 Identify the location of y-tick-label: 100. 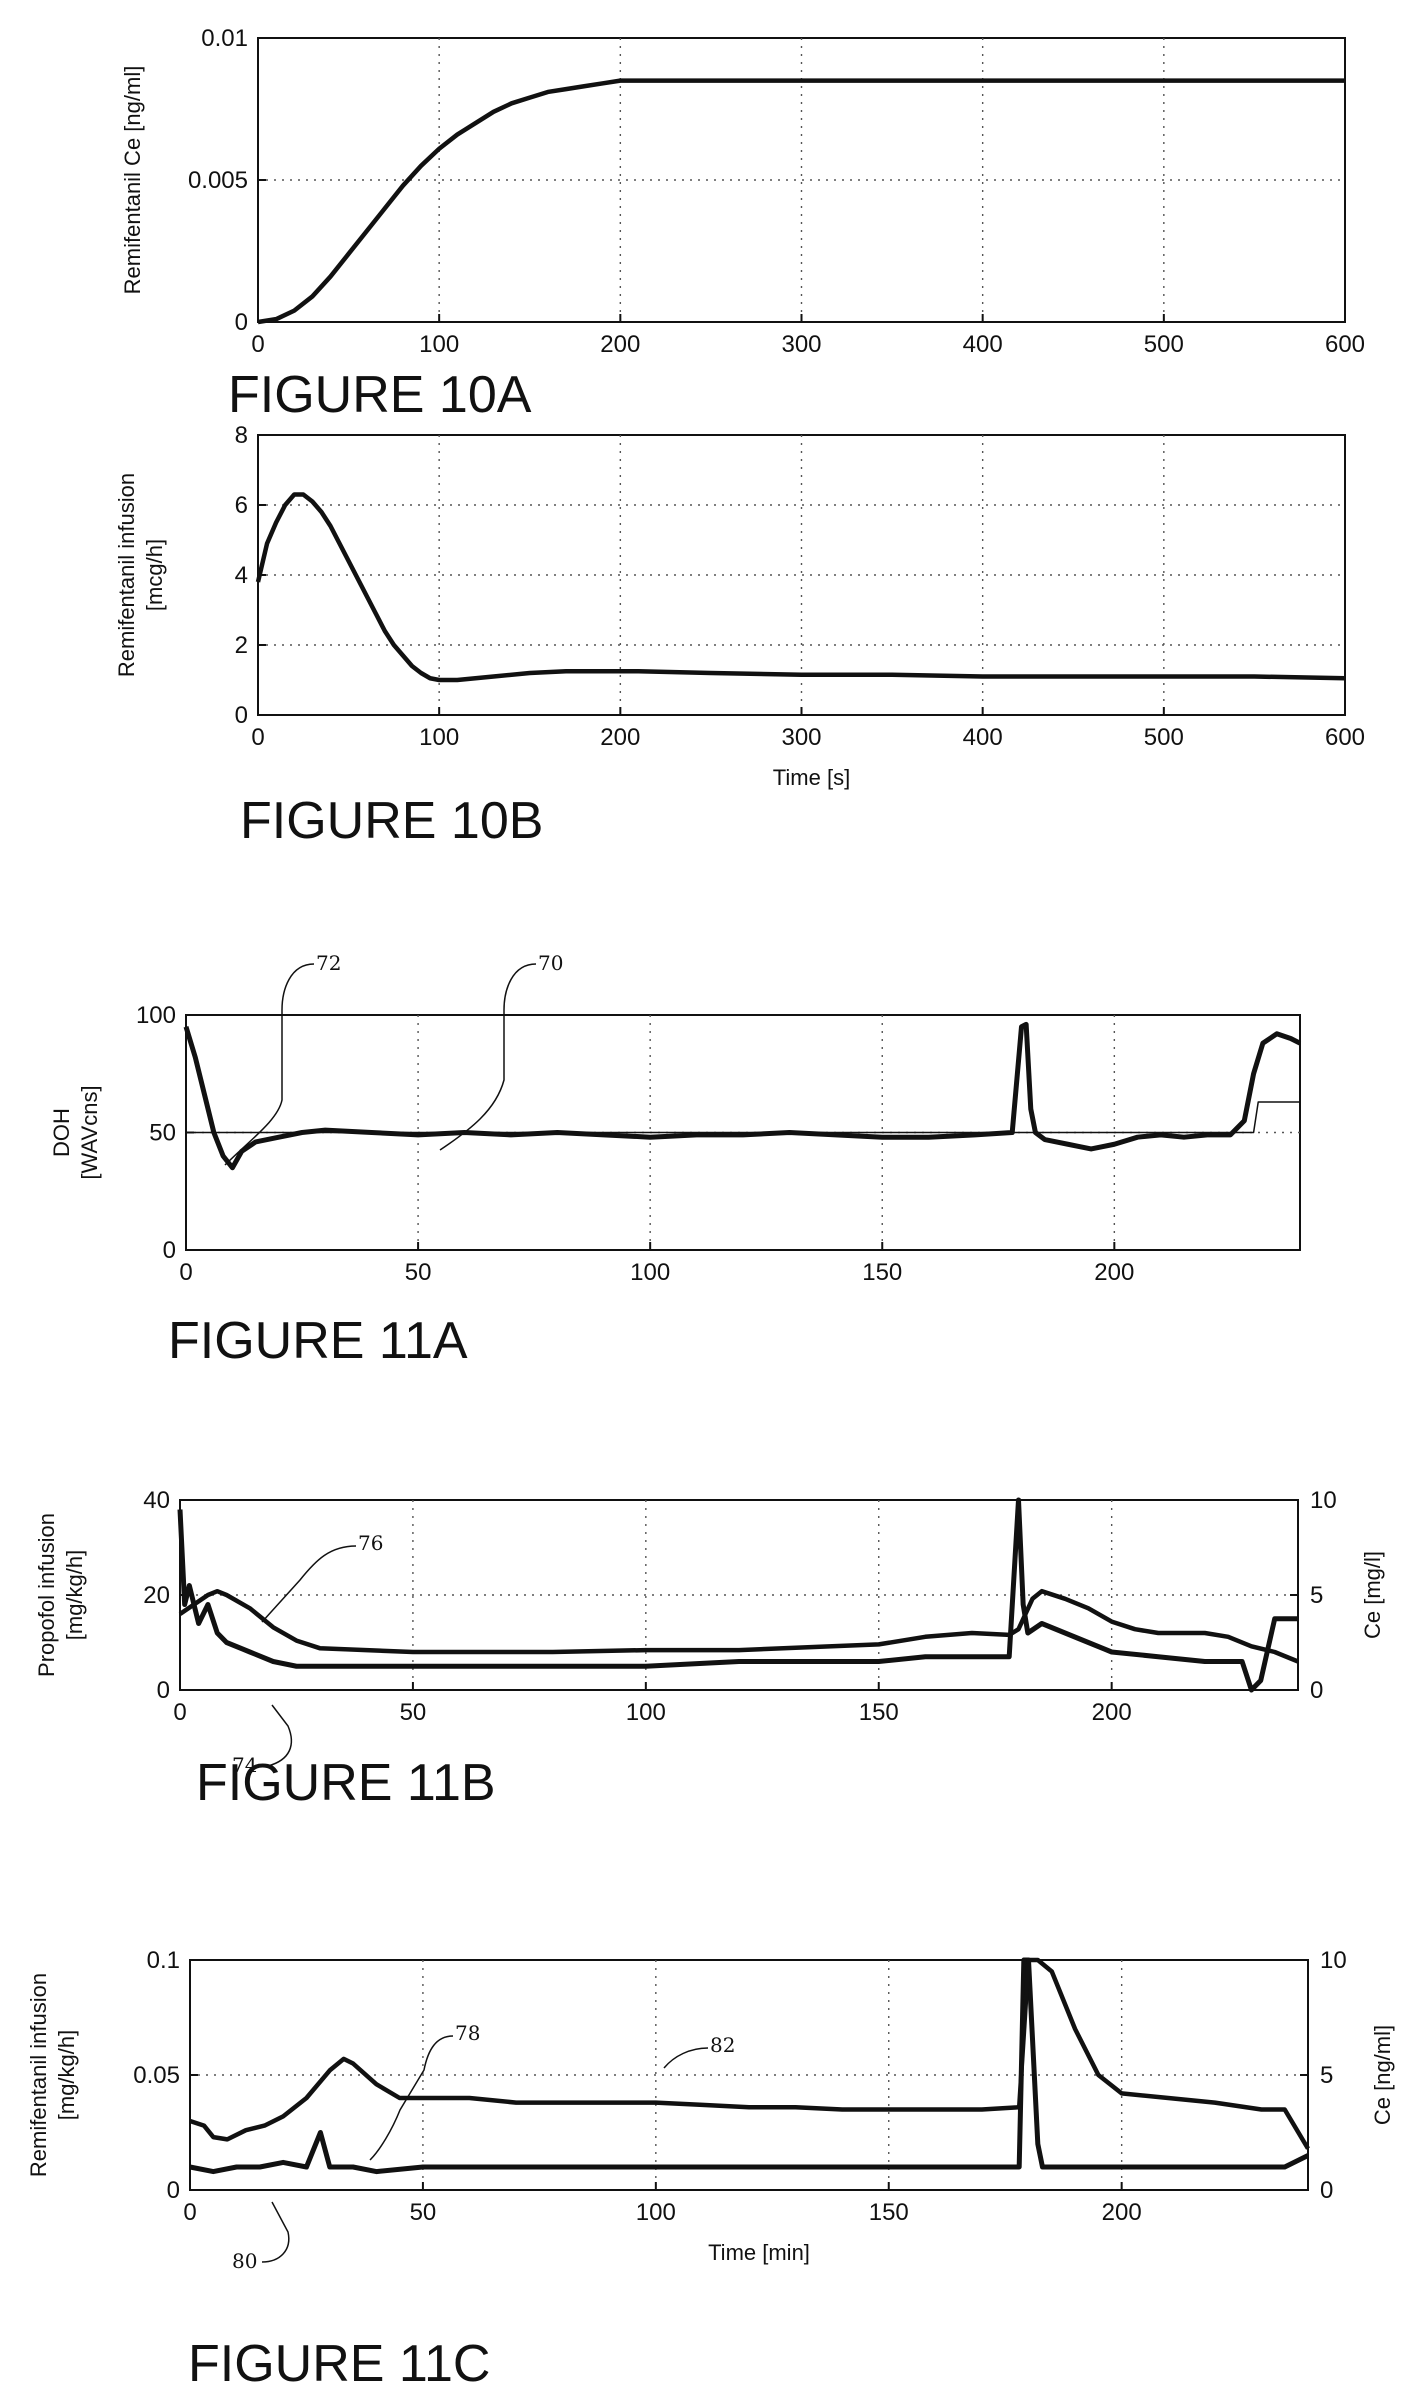
(156, 1015).